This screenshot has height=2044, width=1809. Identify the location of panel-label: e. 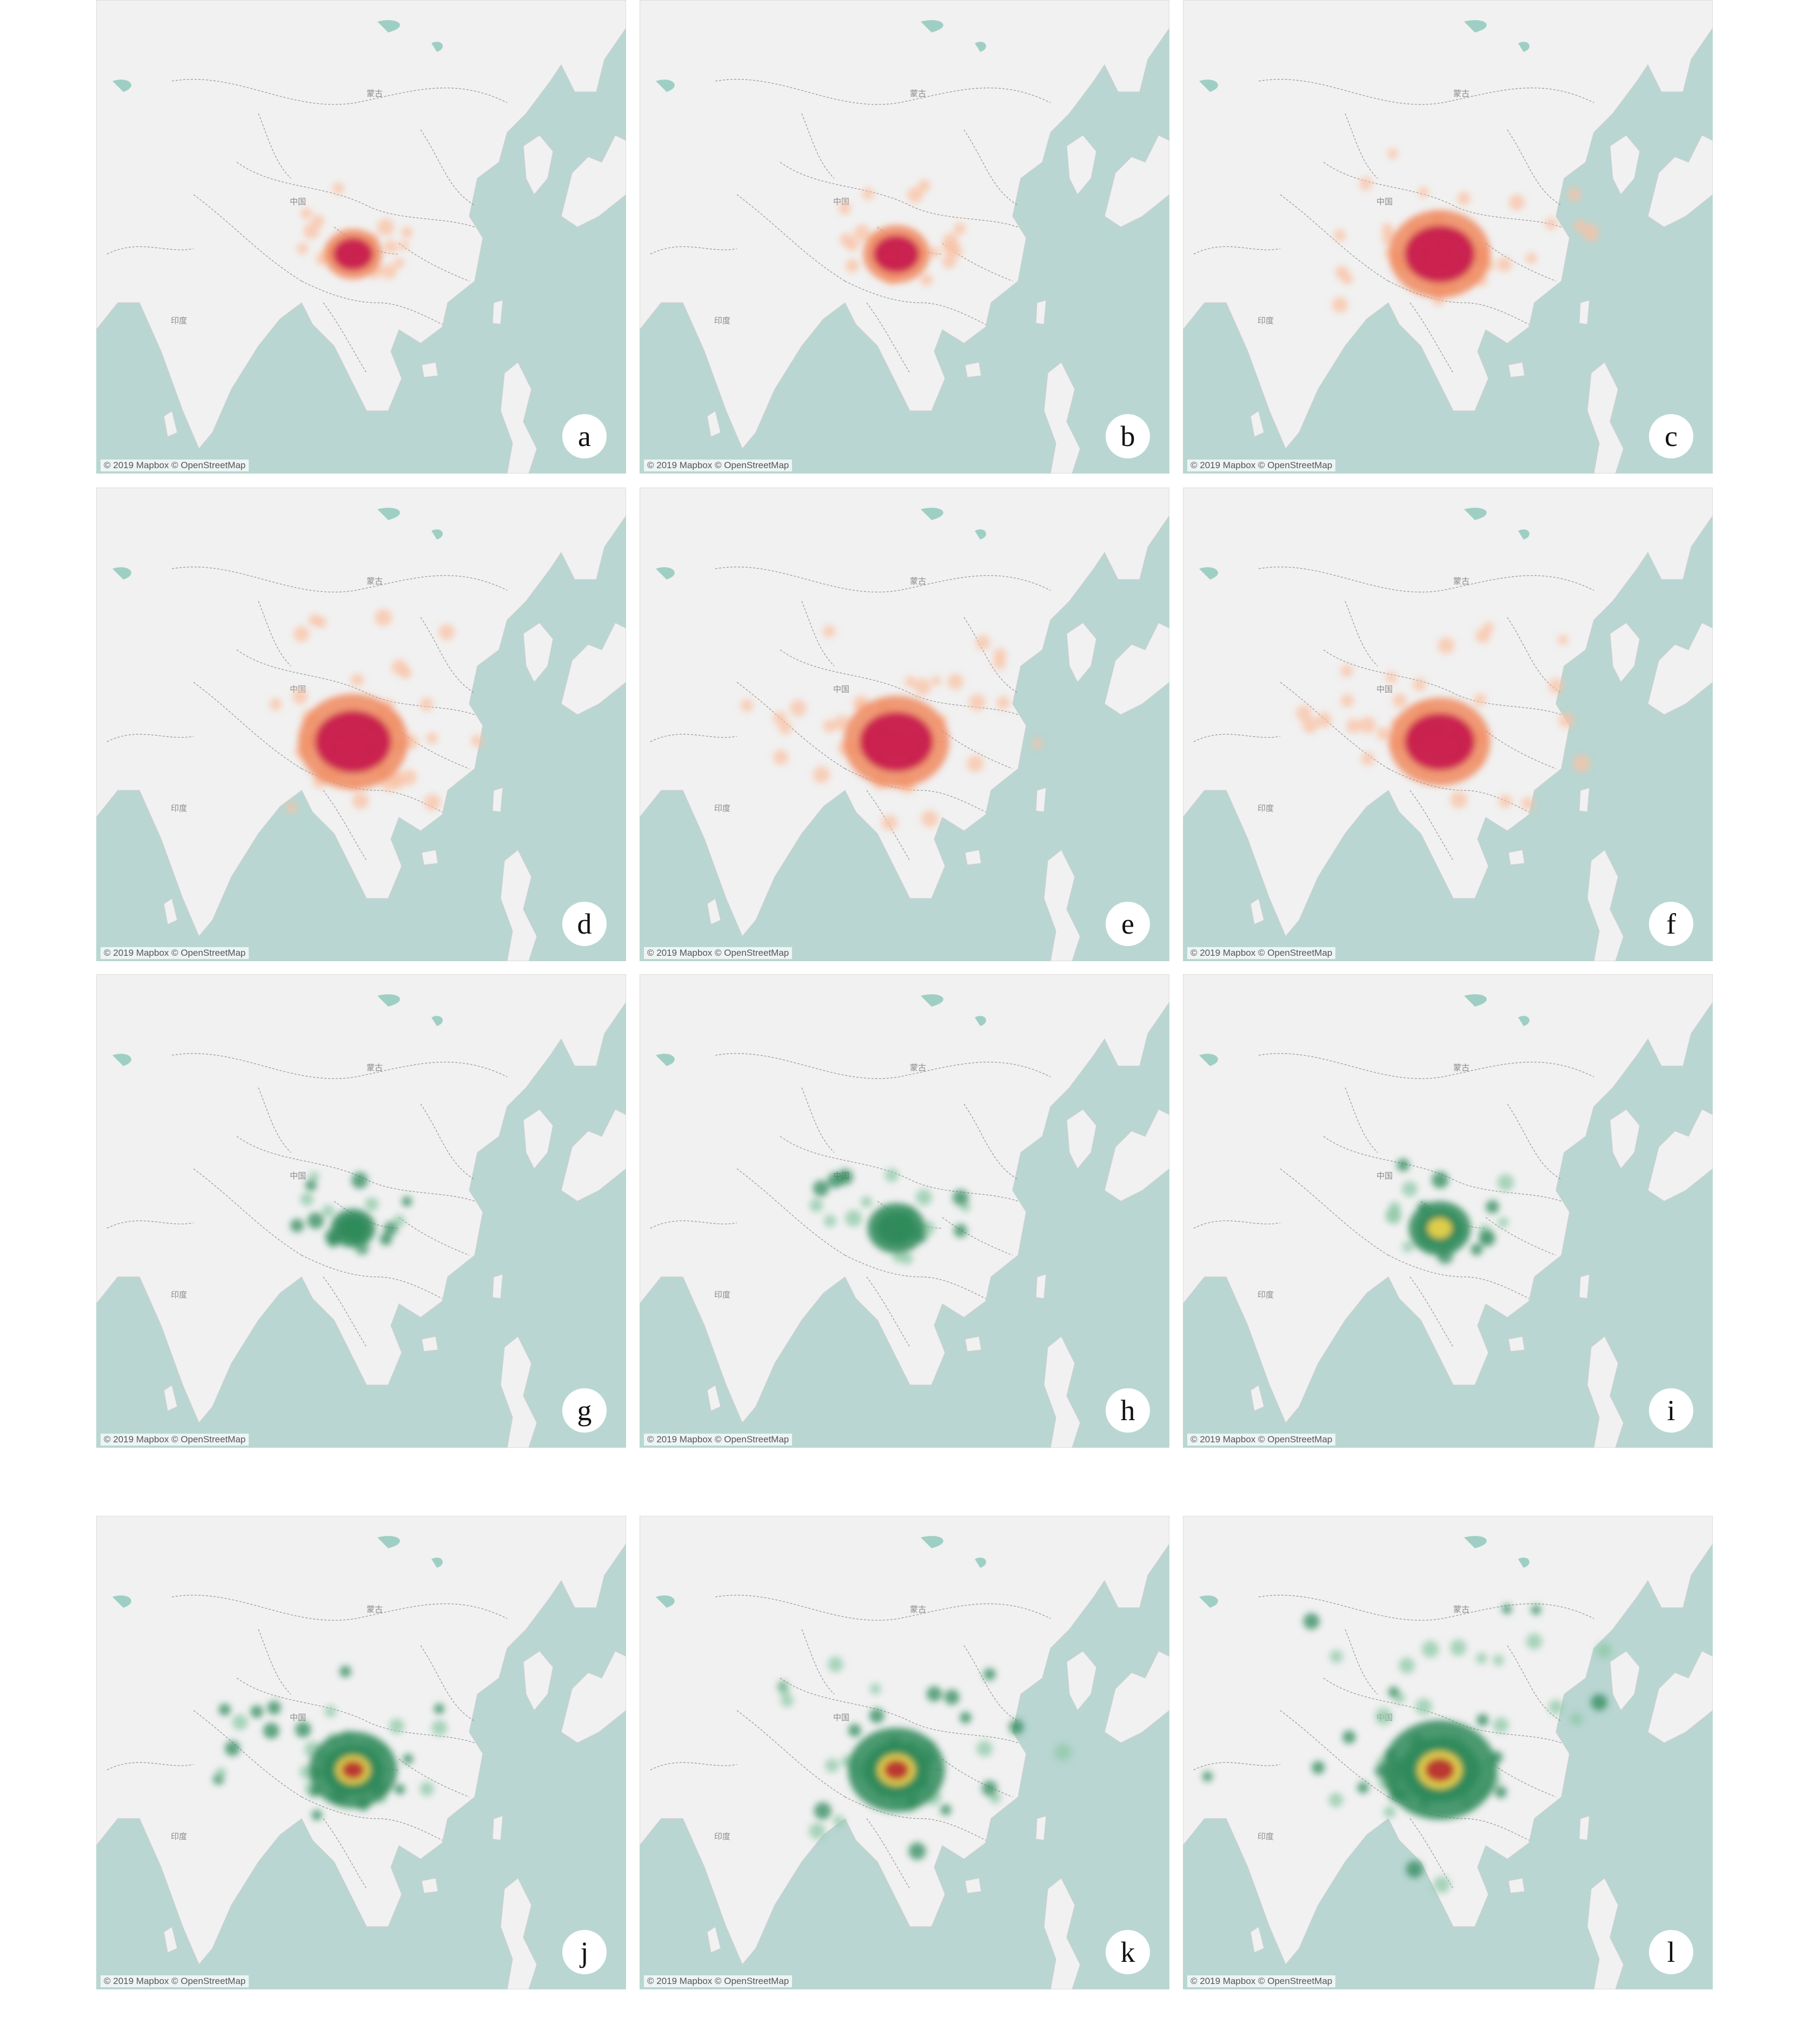
(1128, 924).